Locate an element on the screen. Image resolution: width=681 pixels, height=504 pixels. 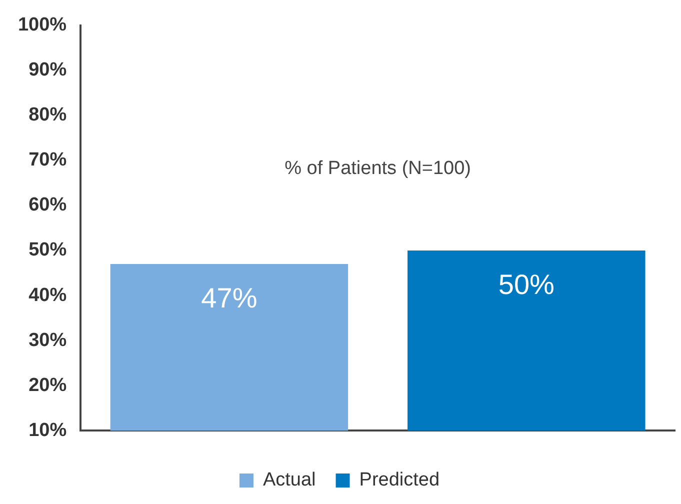
text: 47% is located at coordinates (229, 298).